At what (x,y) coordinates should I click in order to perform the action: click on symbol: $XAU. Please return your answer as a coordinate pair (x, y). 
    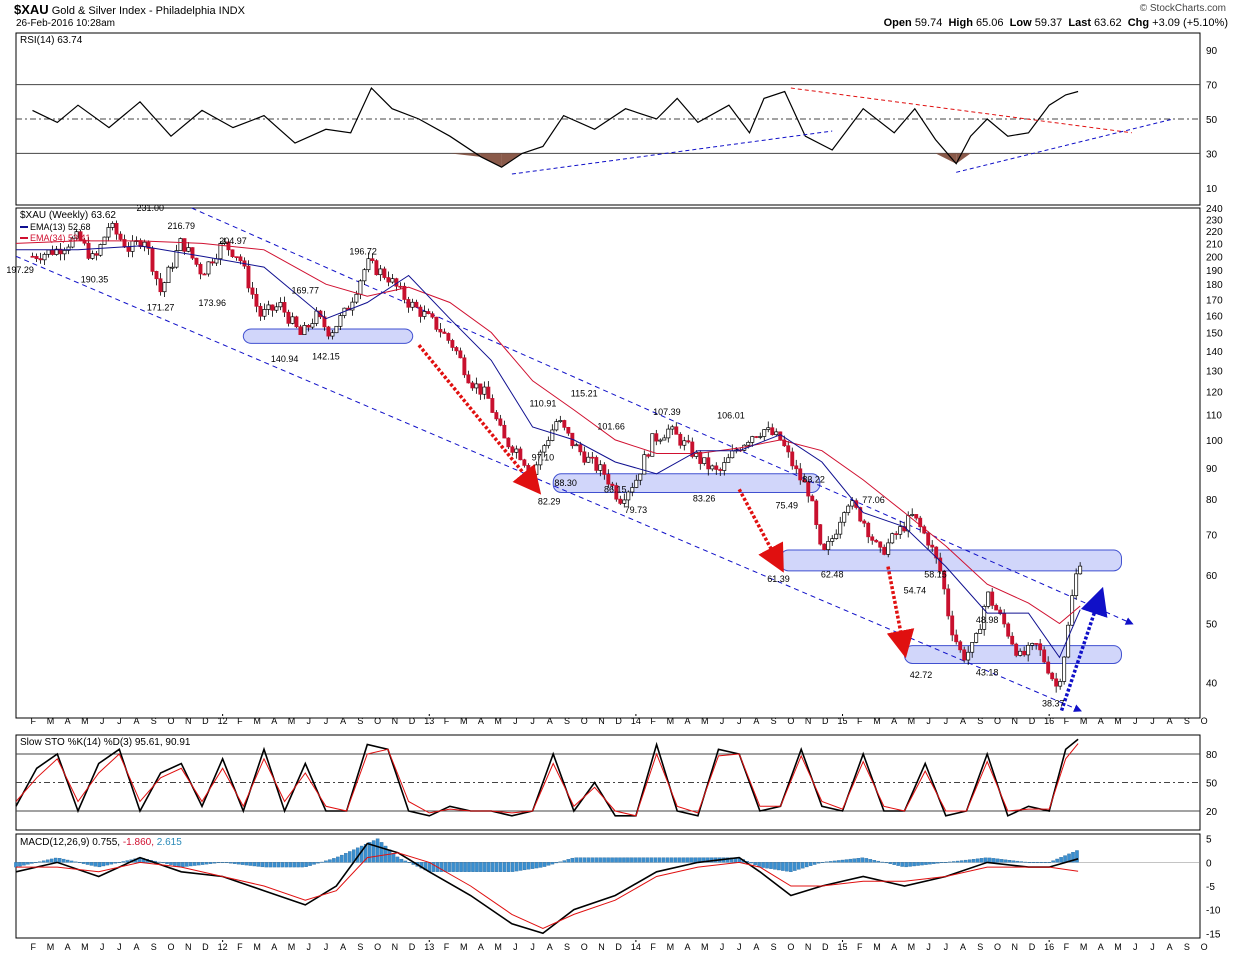
    Looking at the image, I should click on (31, 9).